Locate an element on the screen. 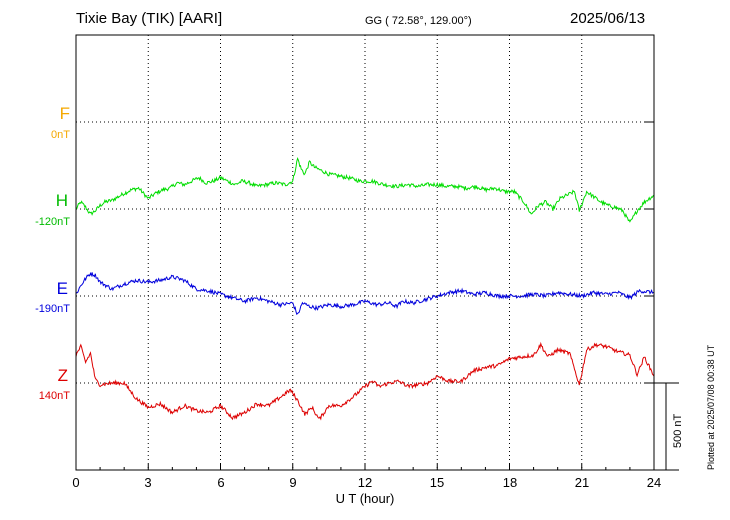  x-tick-label: 3 is located at coordinates (148, 482).